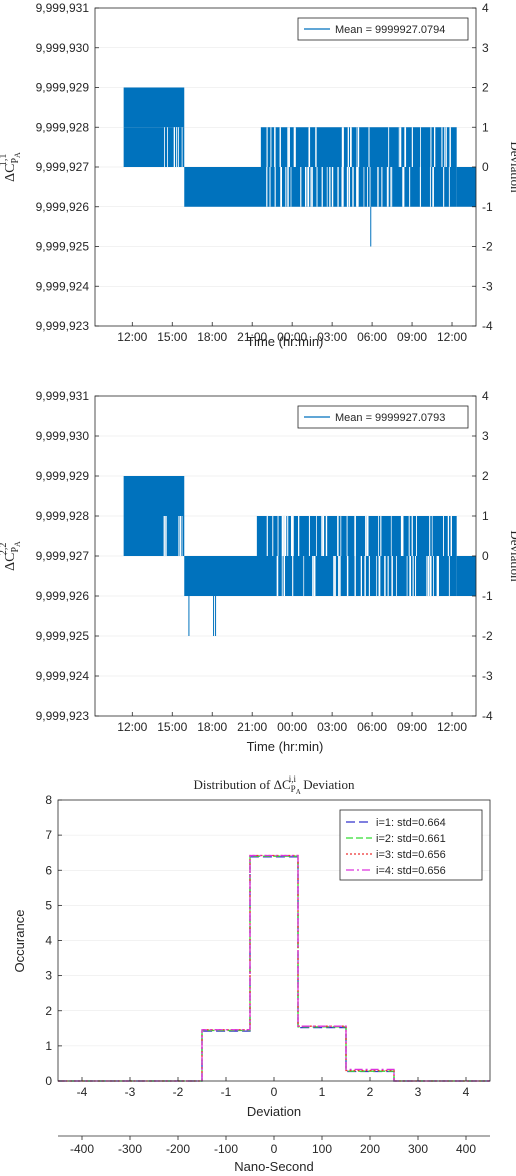 This screenshot has width=516, height=1176. I want to click on x-axis-label: Deviation, so click(274, 1111).